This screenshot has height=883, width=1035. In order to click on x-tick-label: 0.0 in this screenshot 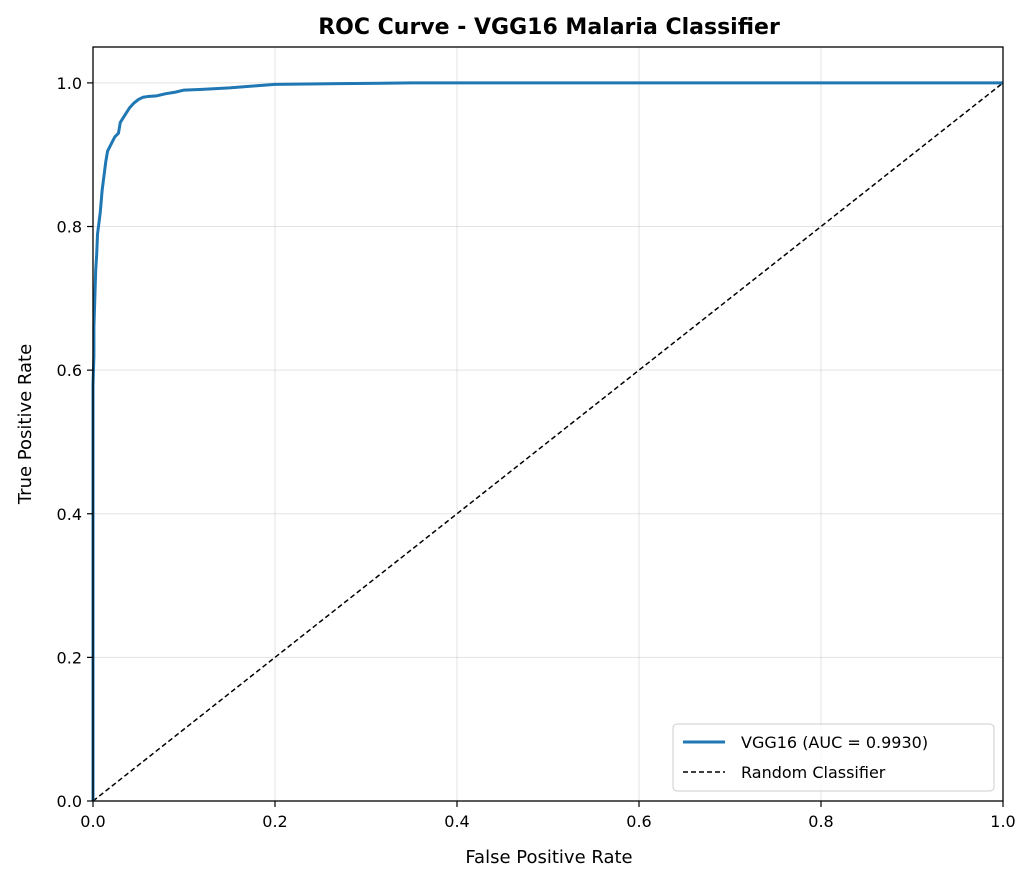, I will do `click(92, 821)`.